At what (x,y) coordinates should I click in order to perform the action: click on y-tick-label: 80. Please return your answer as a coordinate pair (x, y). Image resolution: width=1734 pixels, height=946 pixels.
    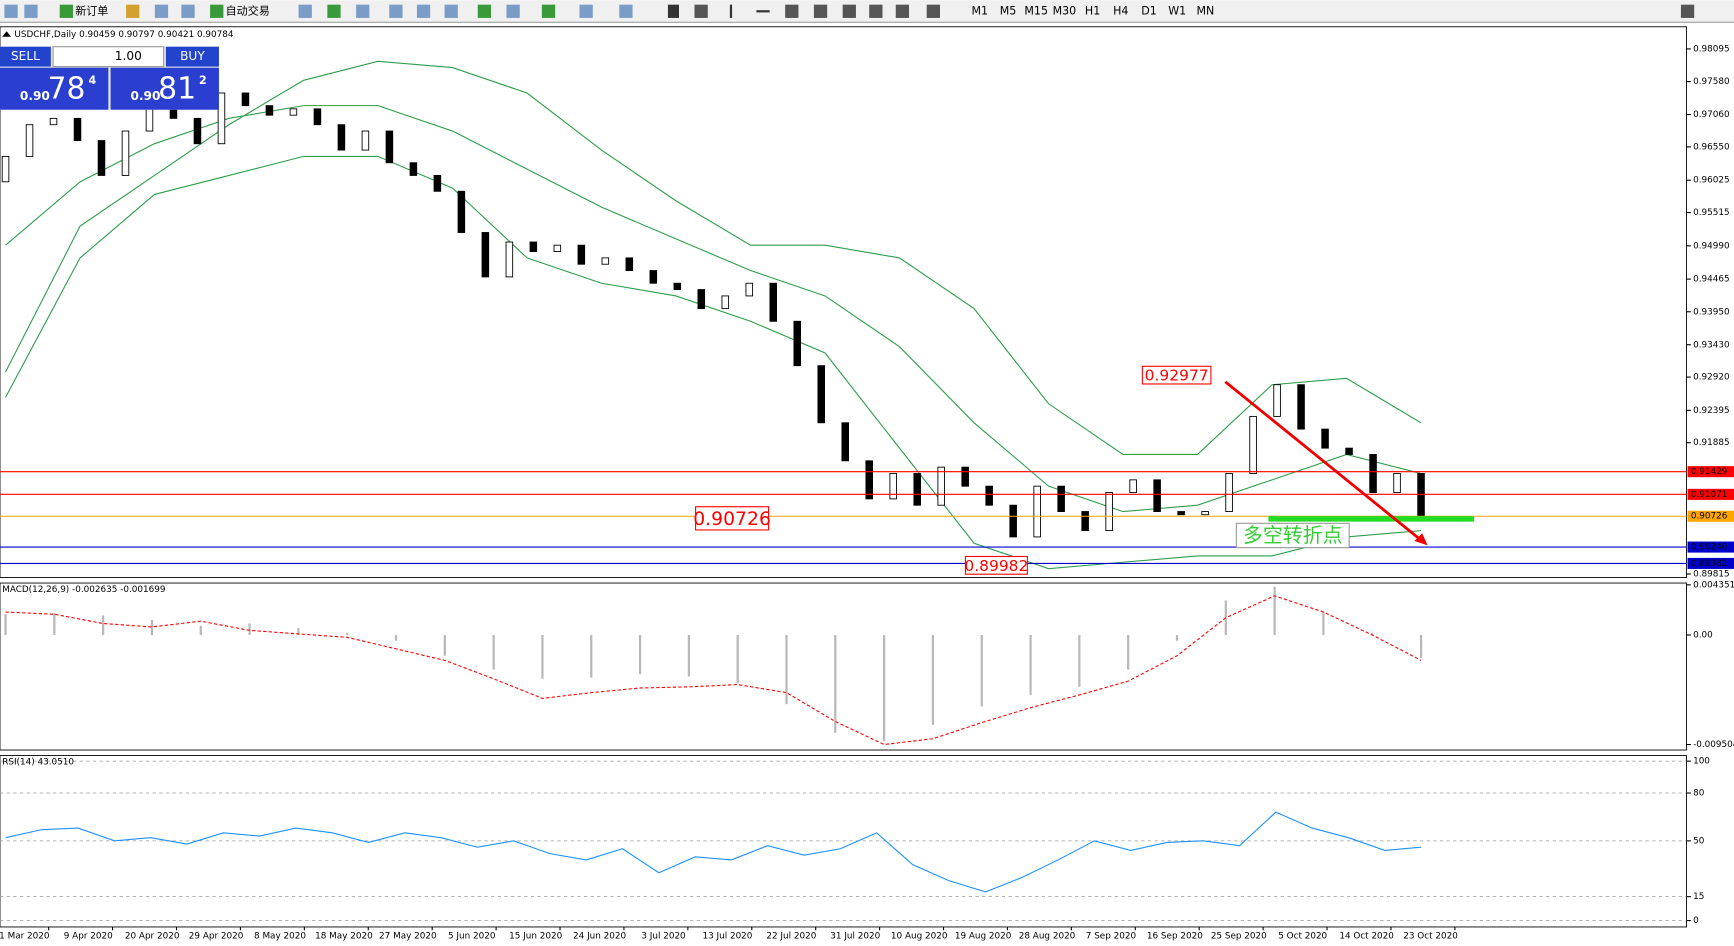
    Looking at the image, I should click on (1699, 794).